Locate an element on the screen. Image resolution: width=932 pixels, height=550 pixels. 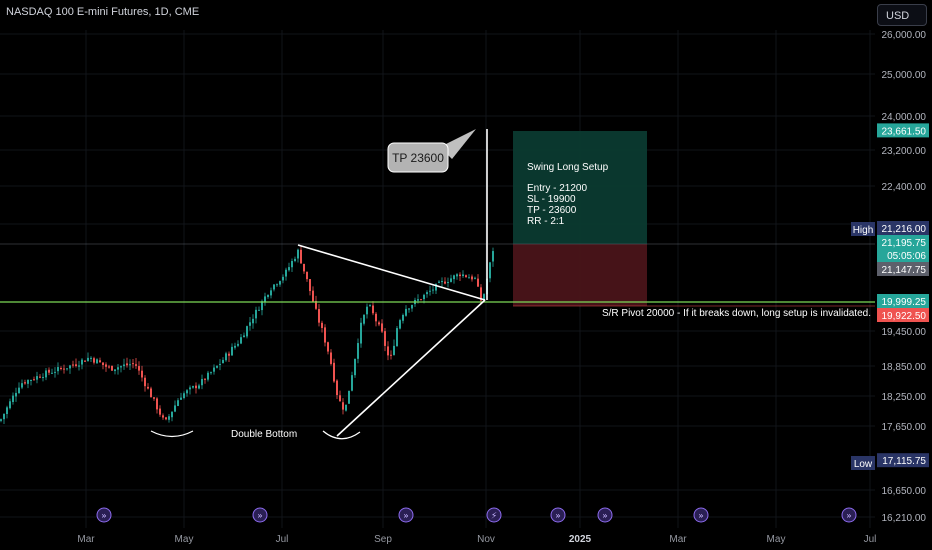
y-tick-label: 23,200.00 is located at coordinates (904, 151).